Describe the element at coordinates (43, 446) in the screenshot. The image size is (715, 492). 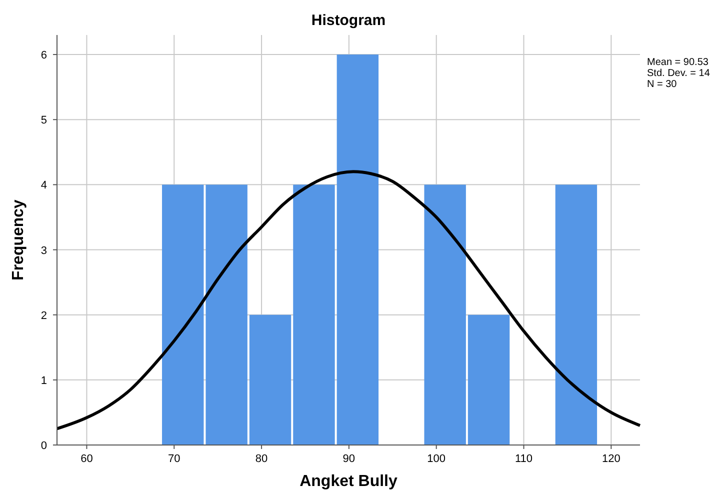
I see `y-tick-label: 0` at that location.